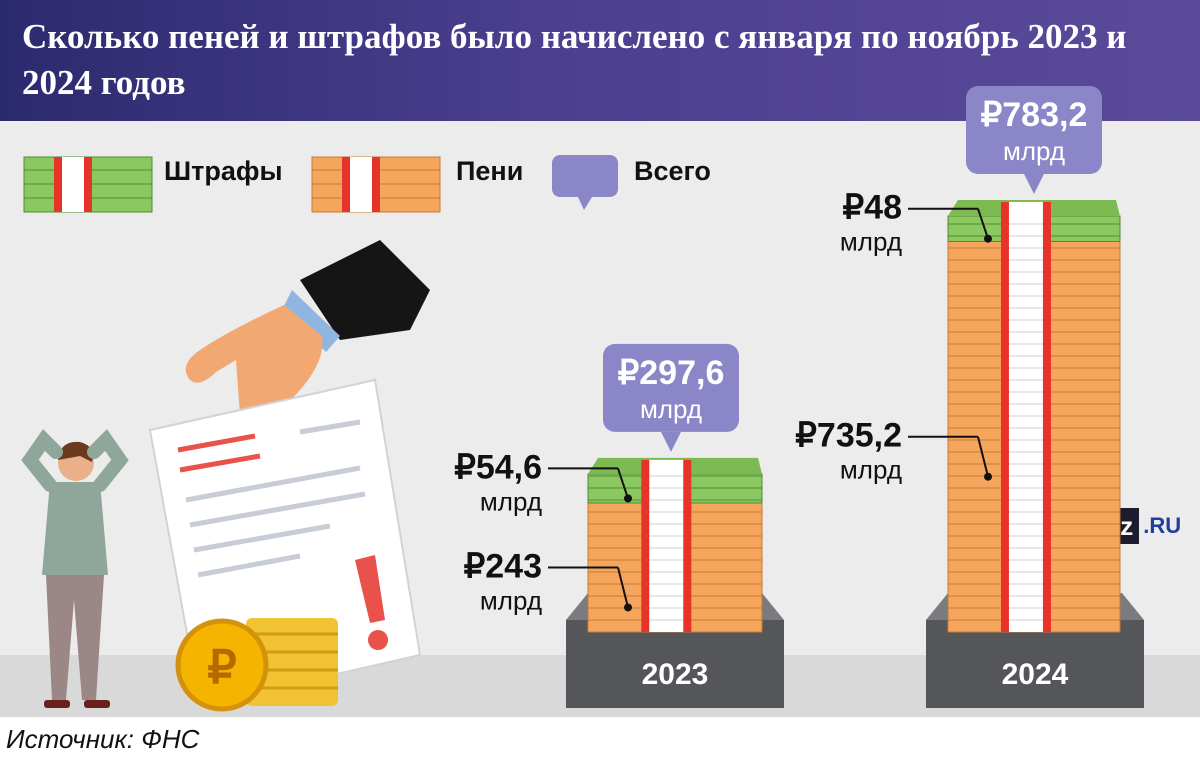 This screenshot has width=1200, height=758. What do you see at coordinates (376, 184) in the screenshot?
I see `legend-swatch-penalties` at bounding box center [376, 184].